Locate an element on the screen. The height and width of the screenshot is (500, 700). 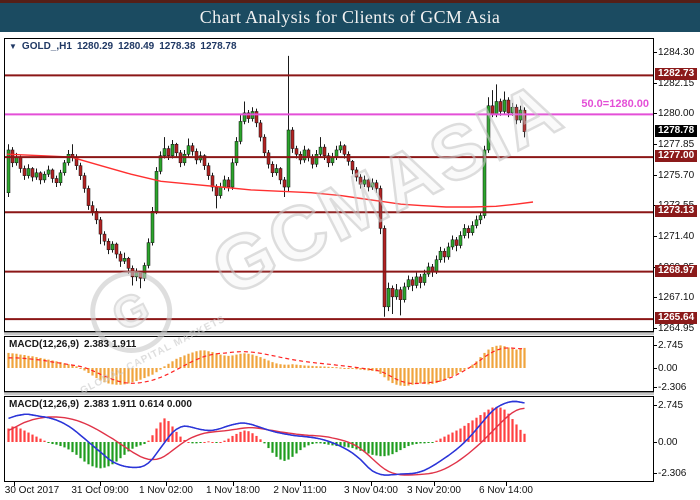
symbol-label: GOLD_,H1 is located at coordinates (46, 46).